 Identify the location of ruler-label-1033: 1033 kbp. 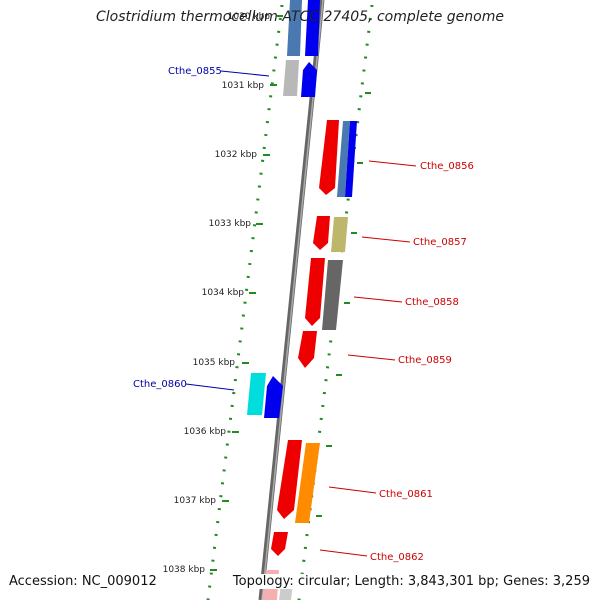
(230, 224).